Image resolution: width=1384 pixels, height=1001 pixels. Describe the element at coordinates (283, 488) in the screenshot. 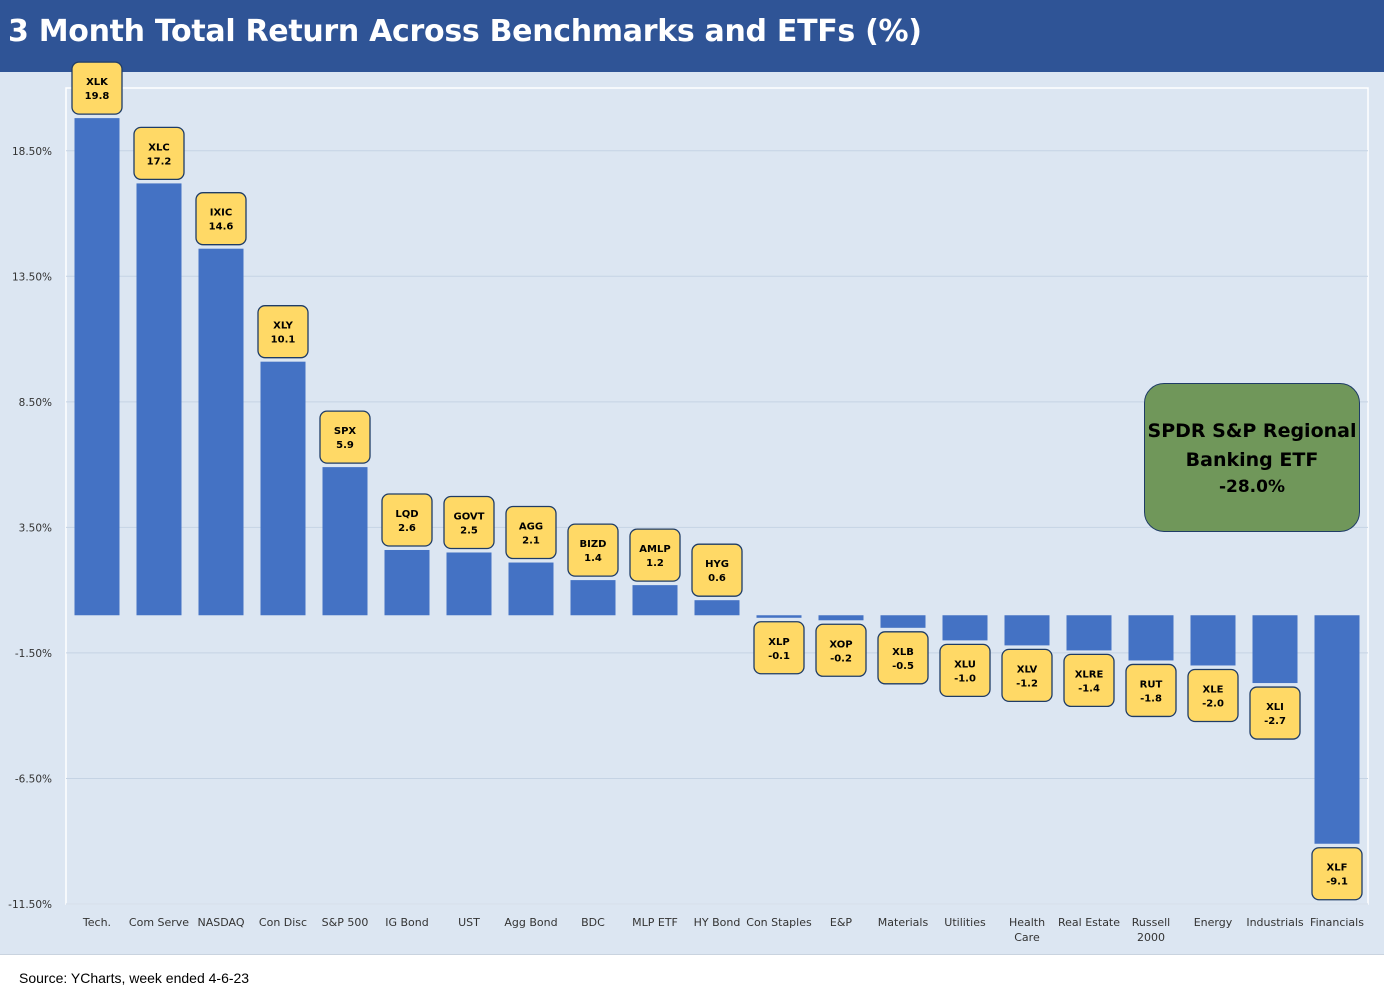

I see `bar-xly` at that location.